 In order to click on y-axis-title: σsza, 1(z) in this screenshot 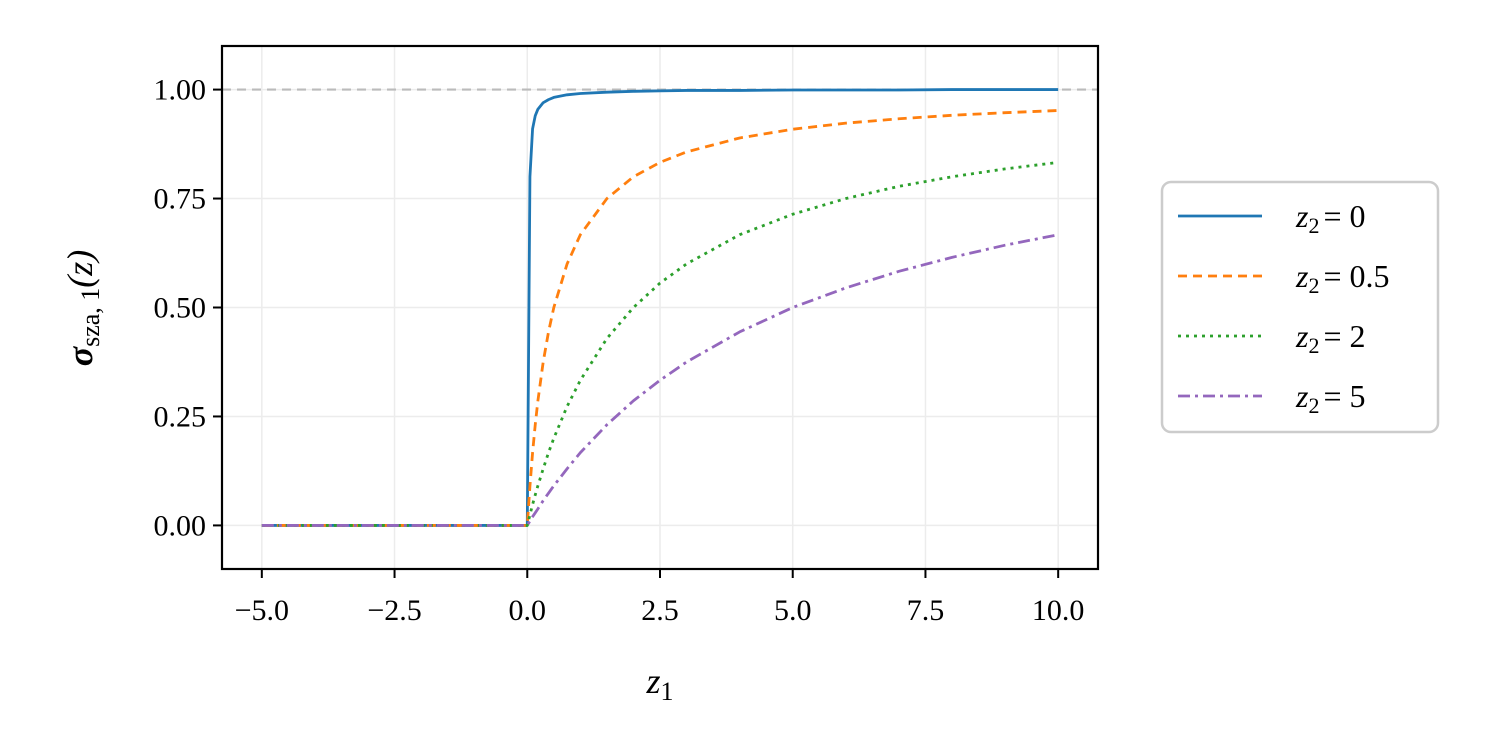, I will do `click(82, 308)`.